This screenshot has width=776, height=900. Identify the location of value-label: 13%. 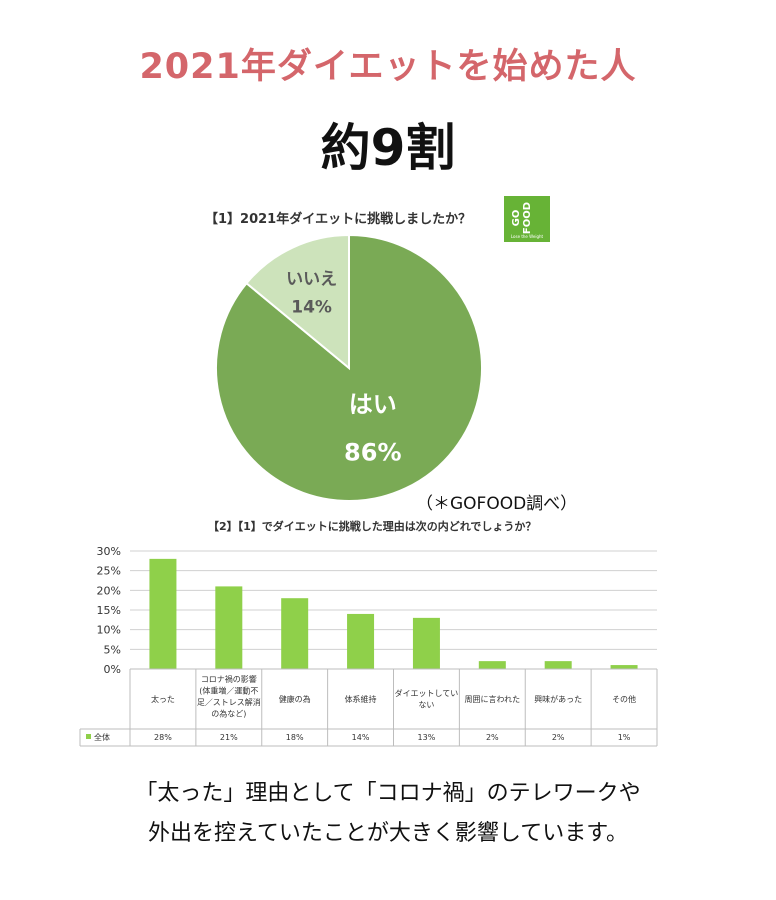
(427, 737).